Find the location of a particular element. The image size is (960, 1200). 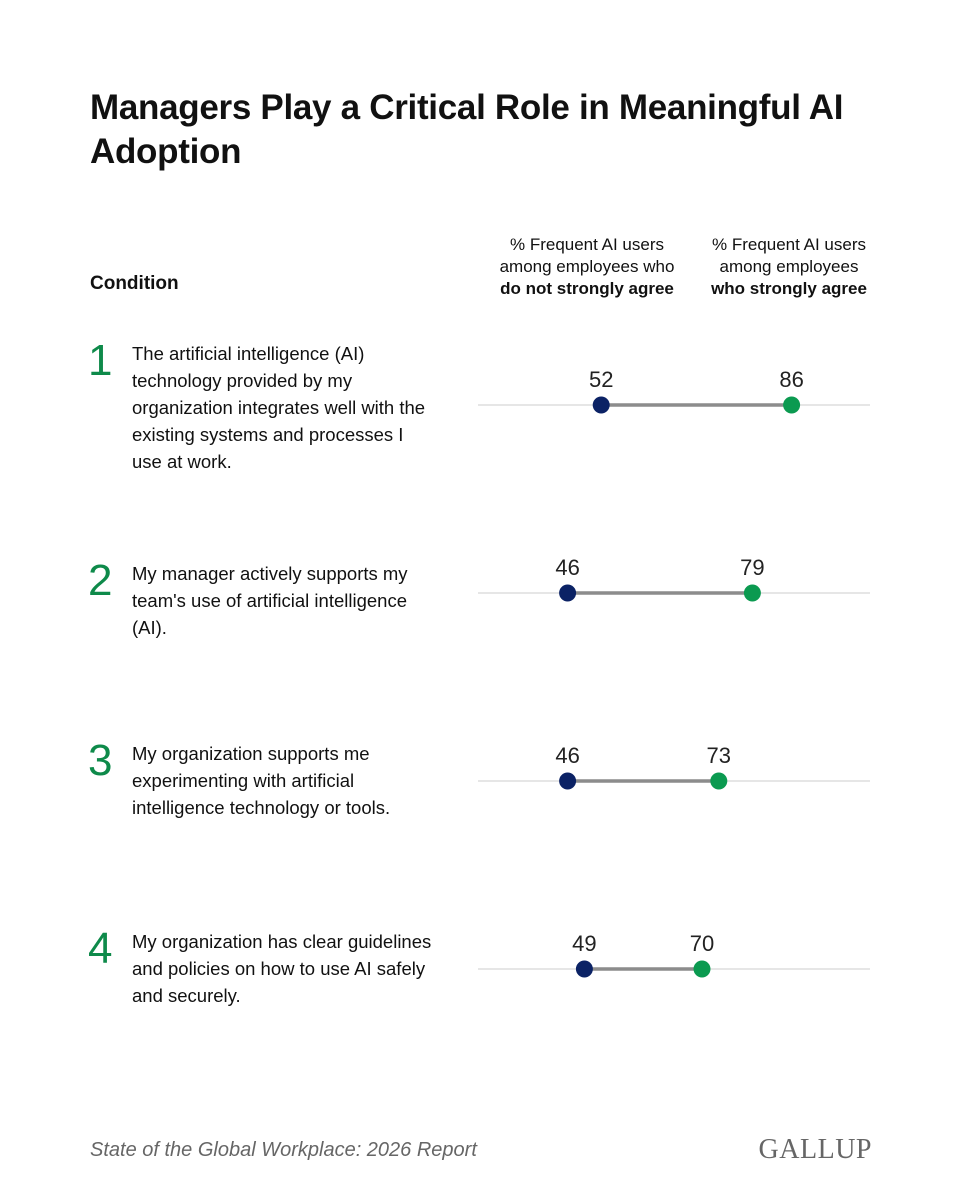

brand-logo: GALLUP is located at coordinates (815, 1149).